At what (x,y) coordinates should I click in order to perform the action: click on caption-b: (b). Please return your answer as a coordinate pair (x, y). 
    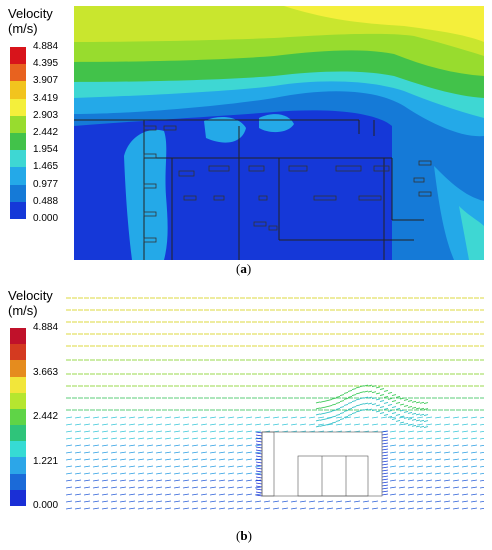
    Looking at the image, I should click on (244, 535).